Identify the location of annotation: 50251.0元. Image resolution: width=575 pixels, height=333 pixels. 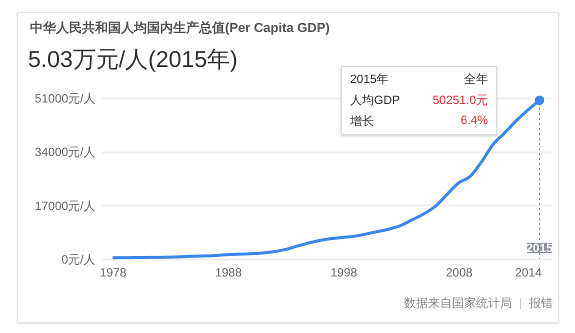
(460, 100).